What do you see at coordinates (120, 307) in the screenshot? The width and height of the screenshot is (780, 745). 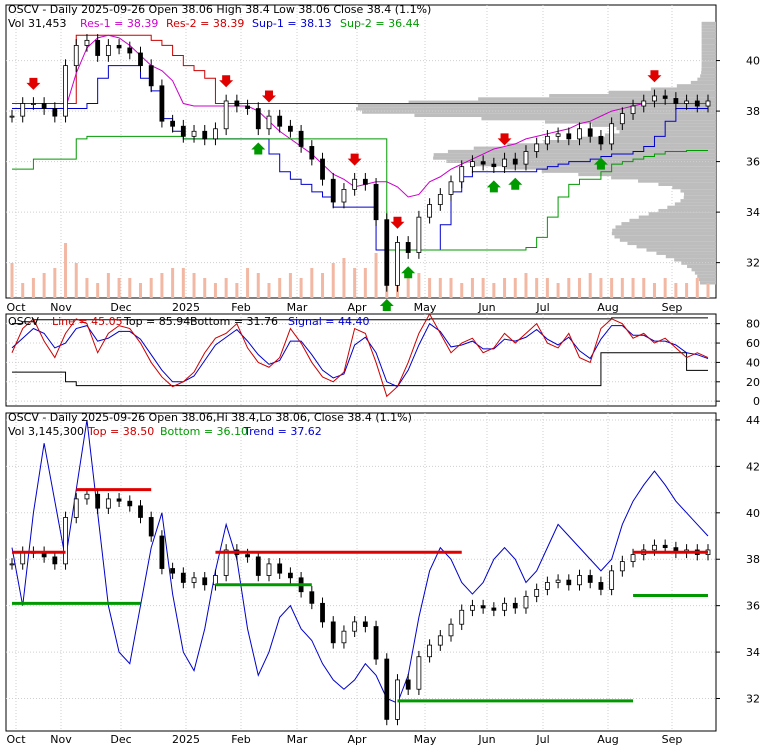 I see `p1-xtick-label: Dec` at bounding box center [120, 307].